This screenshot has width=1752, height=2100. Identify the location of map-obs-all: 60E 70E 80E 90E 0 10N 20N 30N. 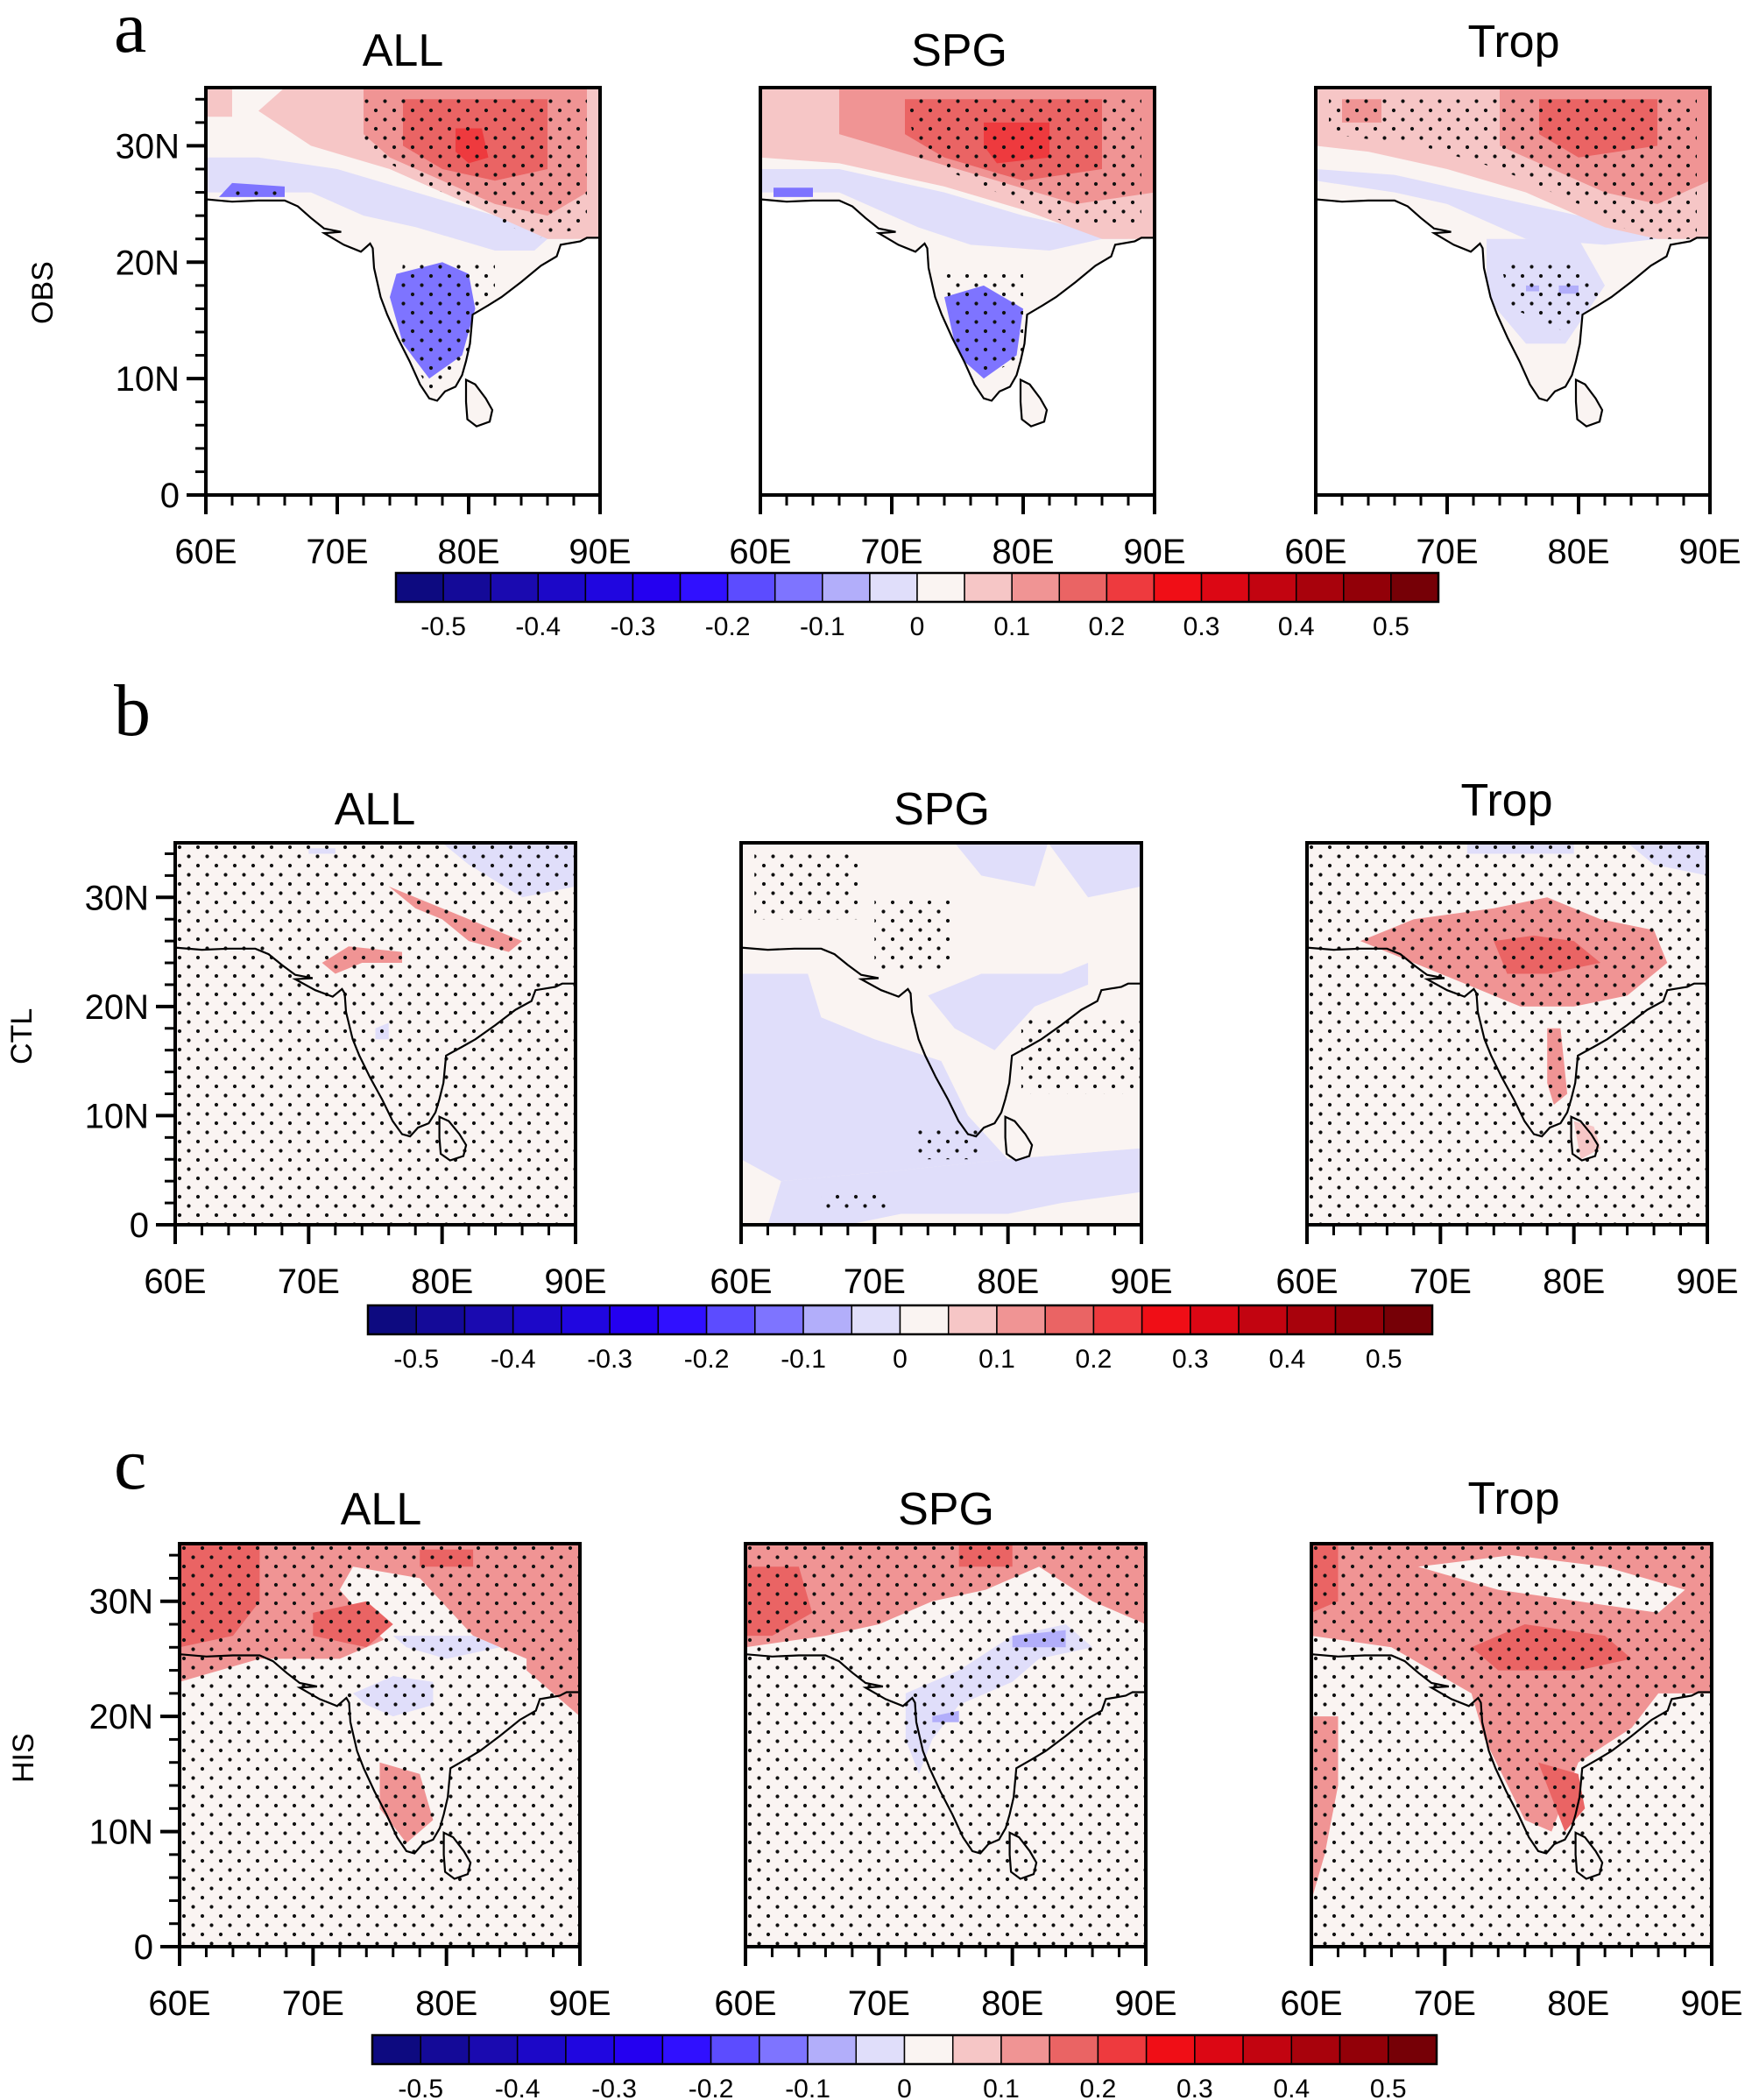
(374, 328).